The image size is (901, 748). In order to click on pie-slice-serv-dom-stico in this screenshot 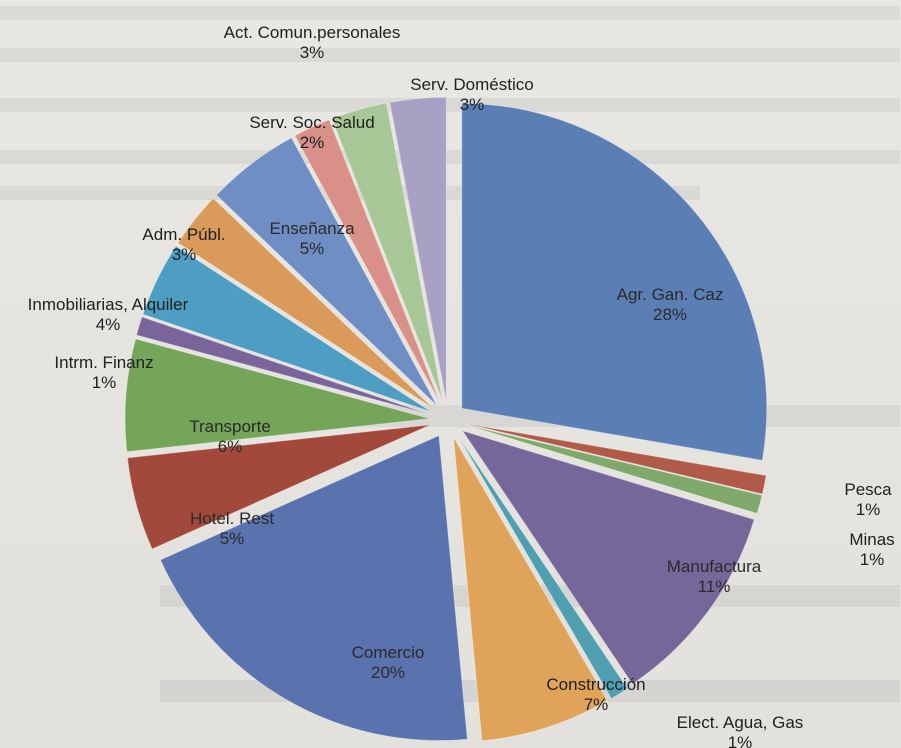, I will do `click(418, 249)`.